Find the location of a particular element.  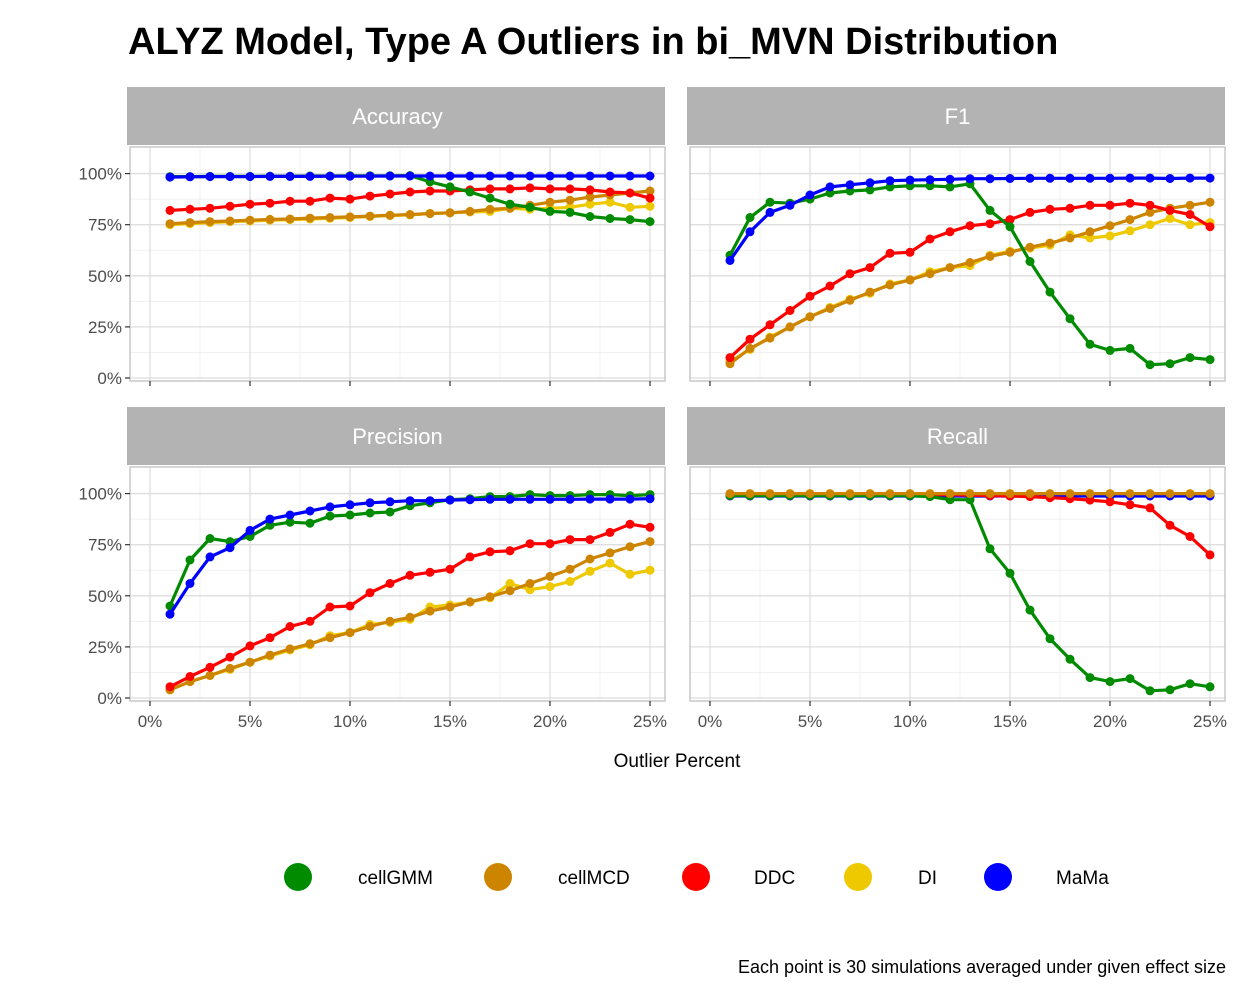

series-f1-ddc is located at coordinates (970, 280).